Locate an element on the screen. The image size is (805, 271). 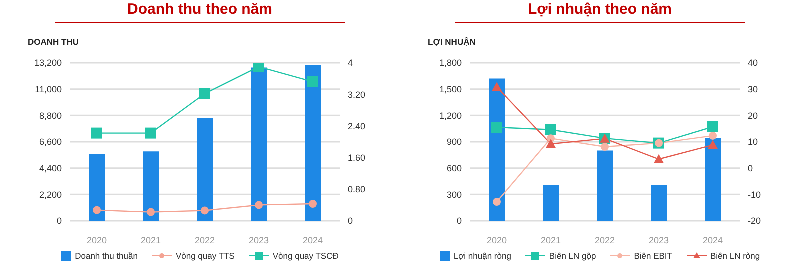
y-axis-title: LỢI NHUẬN is located at coordinates (452, 43).